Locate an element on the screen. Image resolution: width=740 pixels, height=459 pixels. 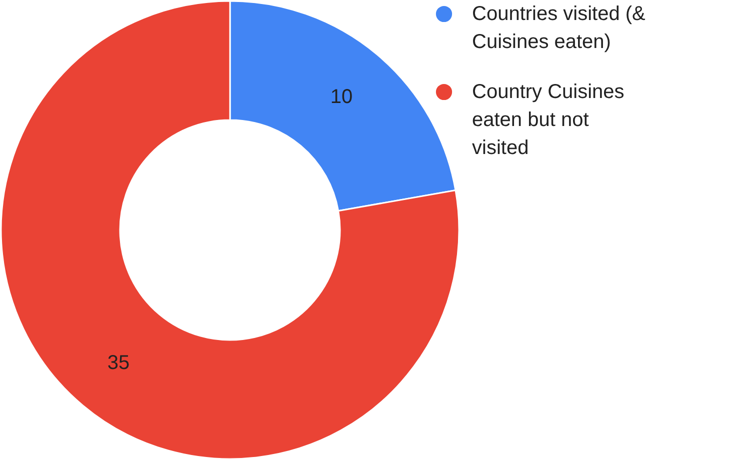
legend-label: Countries visited (& Cuisines eaten) is located at coordinates (559, 28).